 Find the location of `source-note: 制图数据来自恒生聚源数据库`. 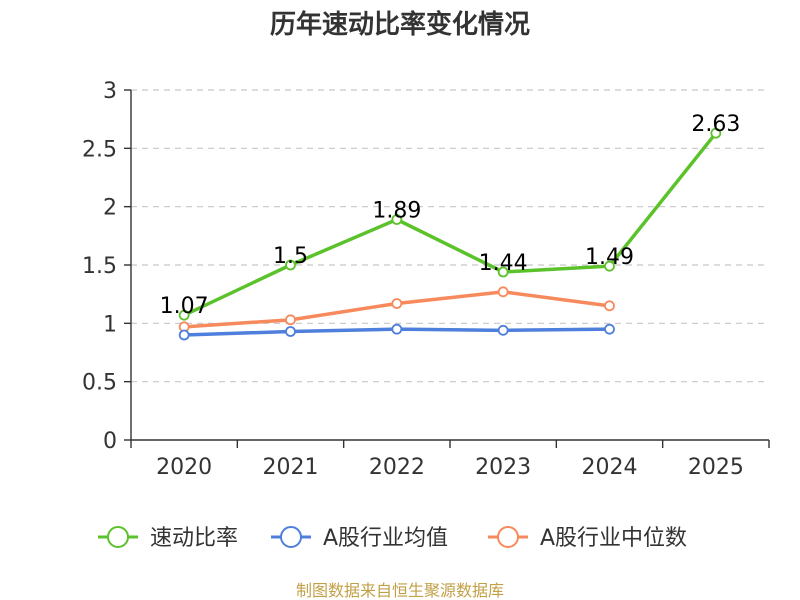

source-note: 制图数据来自恒生聚源数据库 is located at coordinates (400, 590).